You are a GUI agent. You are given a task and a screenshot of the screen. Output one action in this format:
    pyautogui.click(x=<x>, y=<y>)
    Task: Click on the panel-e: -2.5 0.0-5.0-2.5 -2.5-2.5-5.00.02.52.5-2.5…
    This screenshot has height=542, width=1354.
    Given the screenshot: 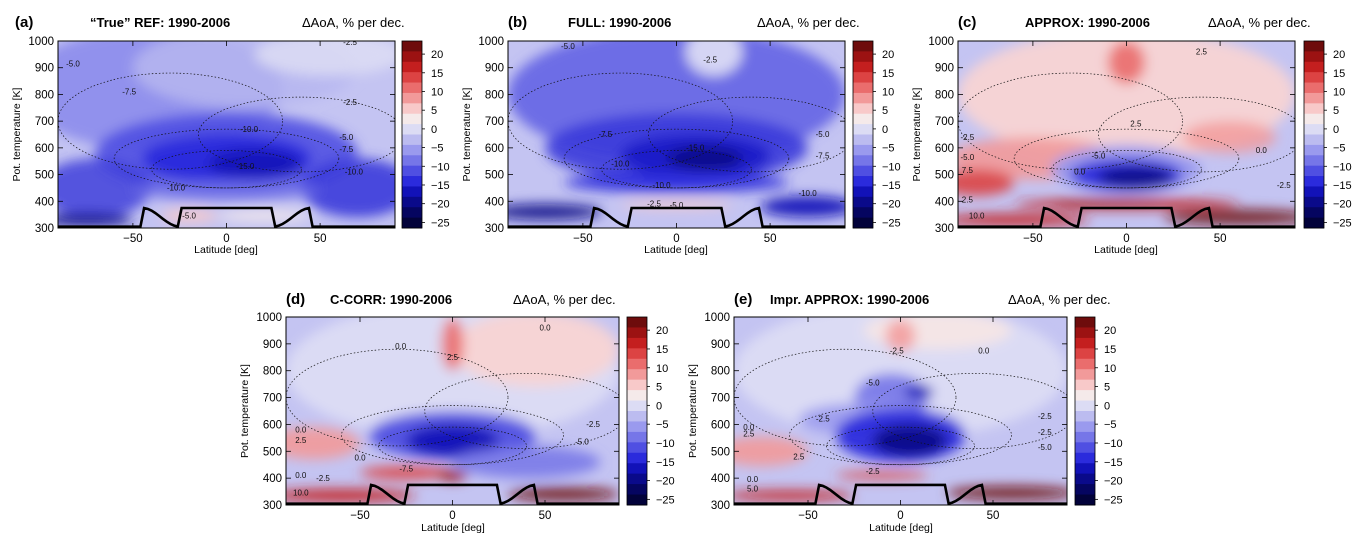 What is the action you would take?
    pyautogui.click(x=905, y=412)
    